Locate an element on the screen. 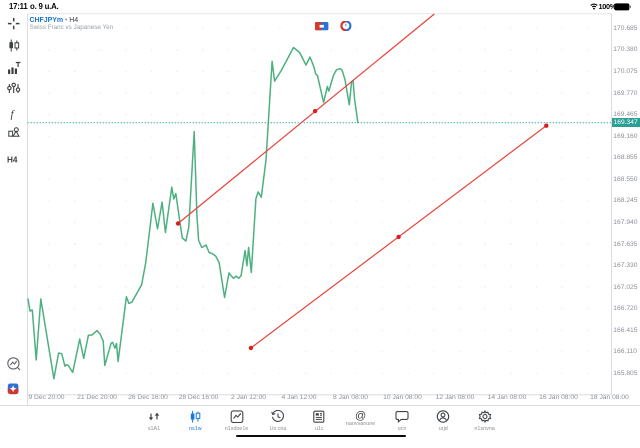 Image resolution: width=640 pixels, height=448 pixels. svg-text: H4 is located at coordinates (12, 159).